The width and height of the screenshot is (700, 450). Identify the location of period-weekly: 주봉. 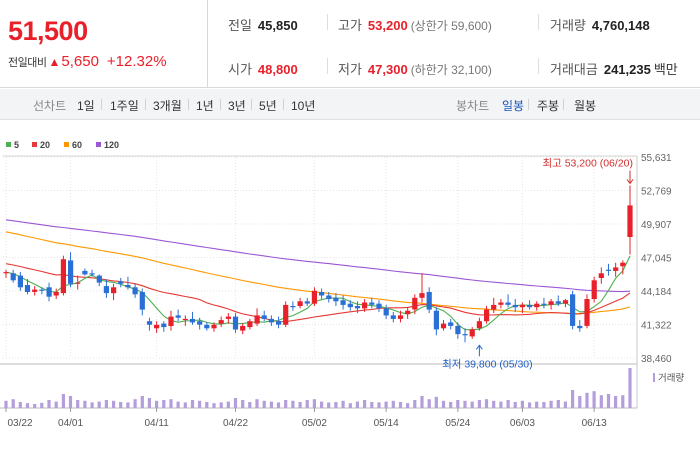
(548, 106).